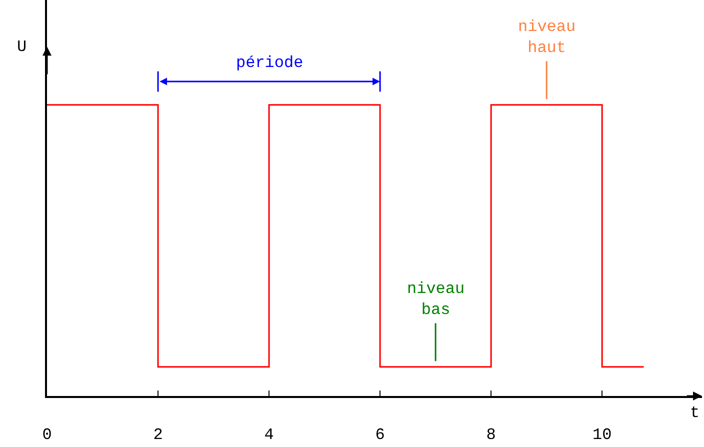  I want to click on y-axis-title: U, so click(22, 47).